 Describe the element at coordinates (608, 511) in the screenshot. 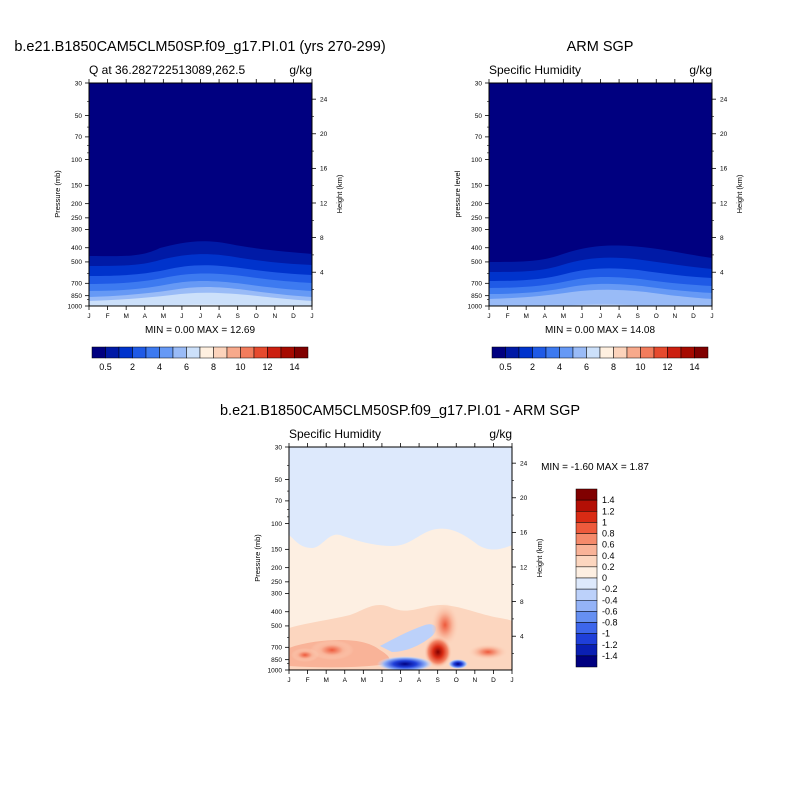

I see `panel-diff-colorbar-label: 1.2` at that location.